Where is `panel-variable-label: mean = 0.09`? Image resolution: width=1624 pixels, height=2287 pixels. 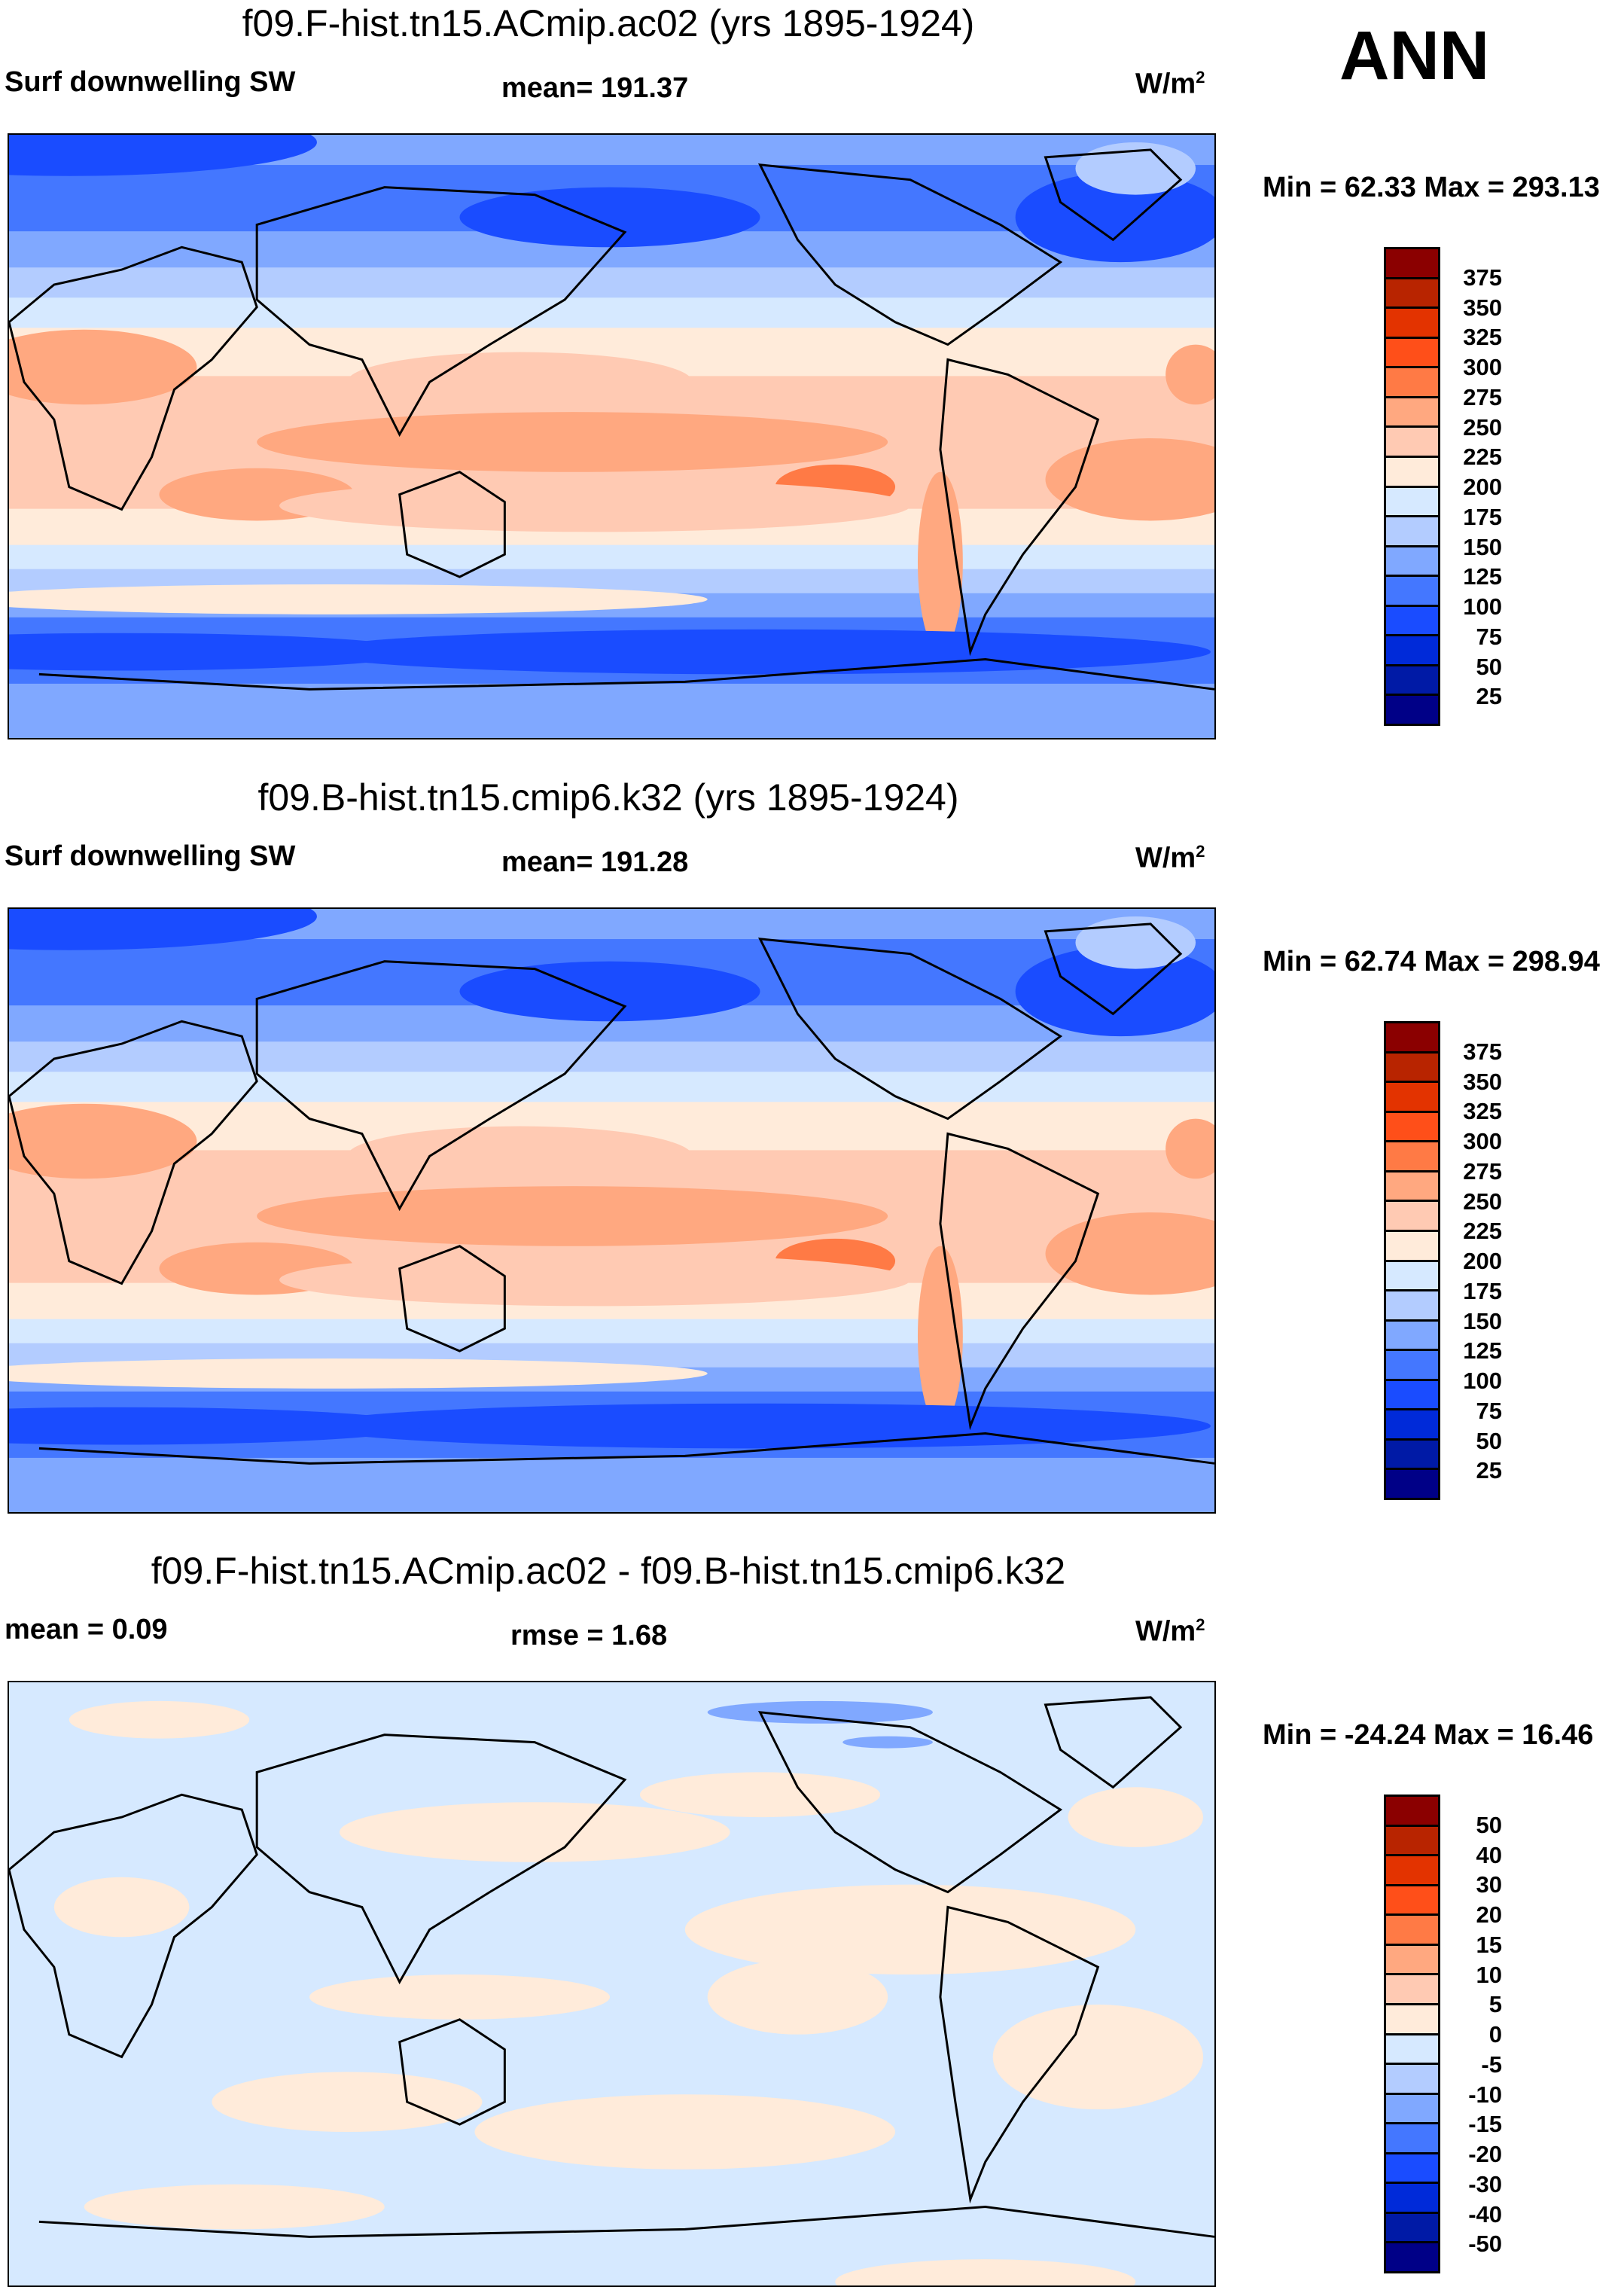 panel-variable-label: mean = 0.09 is located at coordinates (86, 1629).